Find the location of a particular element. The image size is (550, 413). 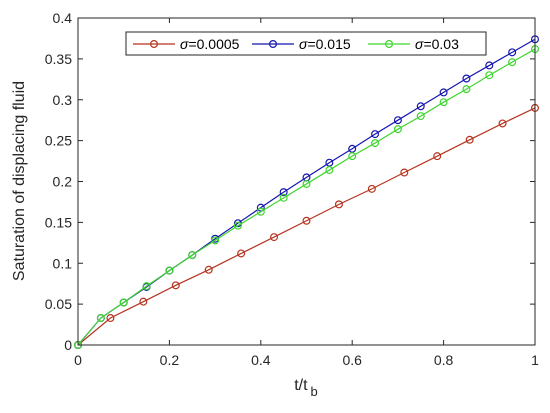

y-tick-label: 0.2 is located at coordinates (63, 182).